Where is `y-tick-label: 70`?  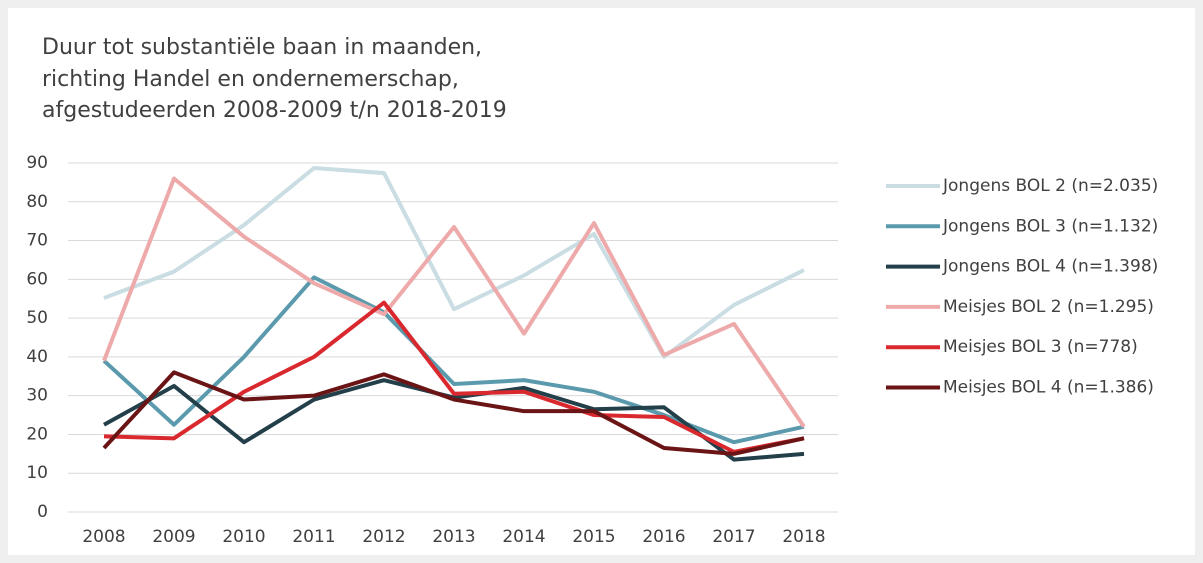
y-tick-label: 70 is located at coordinates (37, 241).